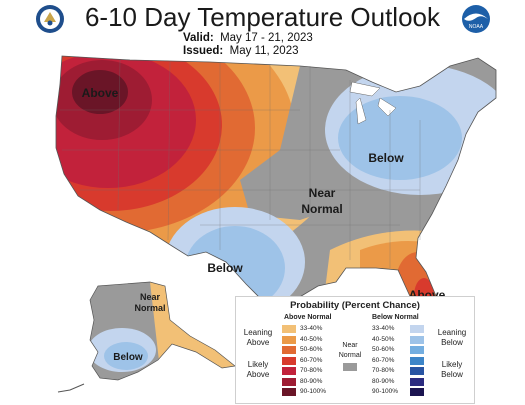 This screenshot has width=525, height=405. Describe the element at coordinates (100, 93) in the screenshot. I see `label-above-nw: Above` at that location.